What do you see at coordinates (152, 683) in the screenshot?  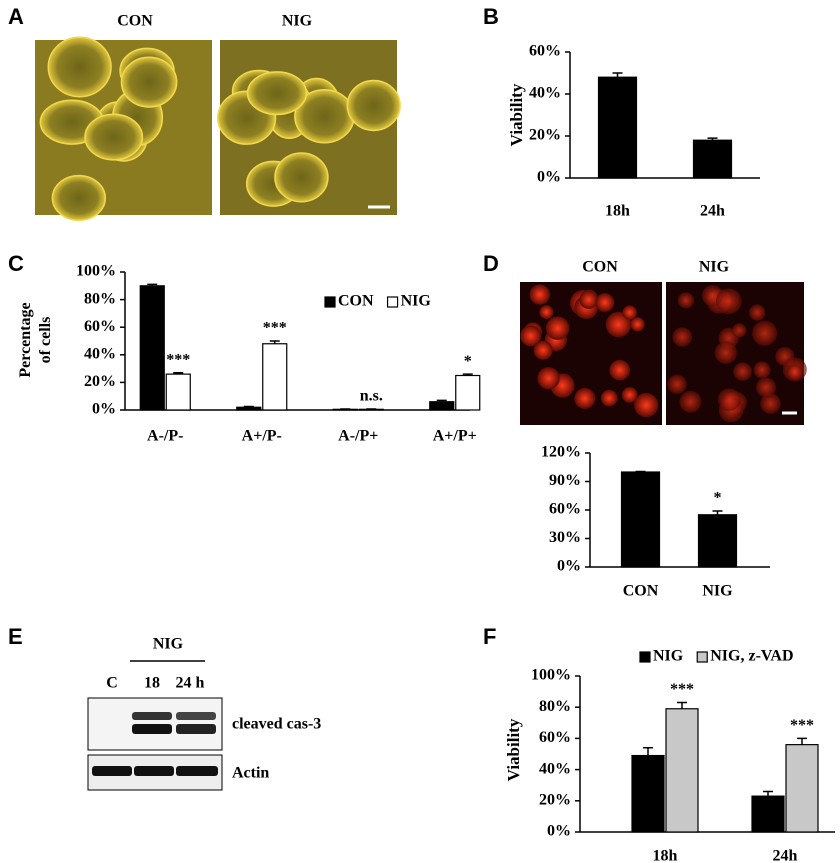 I see `lane-label: 18` at bounding box center [152, 683].